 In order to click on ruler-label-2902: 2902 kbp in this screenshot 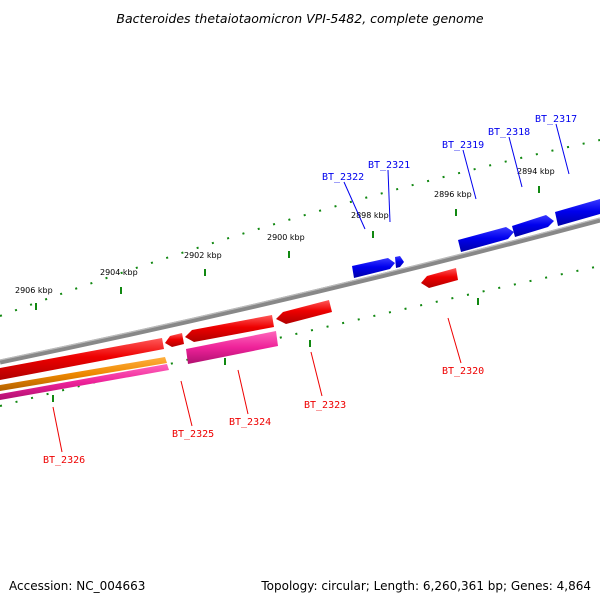, I will do `click(203, 255)`.